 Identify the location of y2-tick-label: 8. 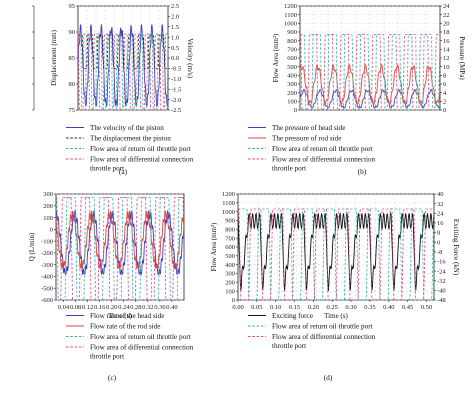
(438, 233).